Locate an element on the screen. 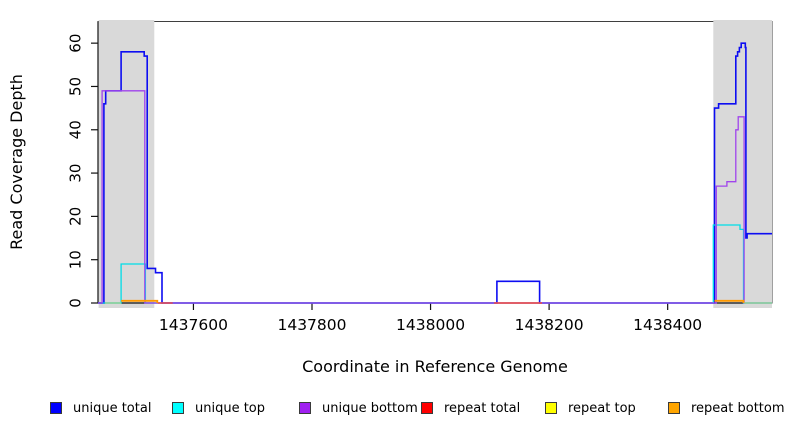 The image size is (792, 432). y-tick-label: 30 is located at coordinates (76, 173).